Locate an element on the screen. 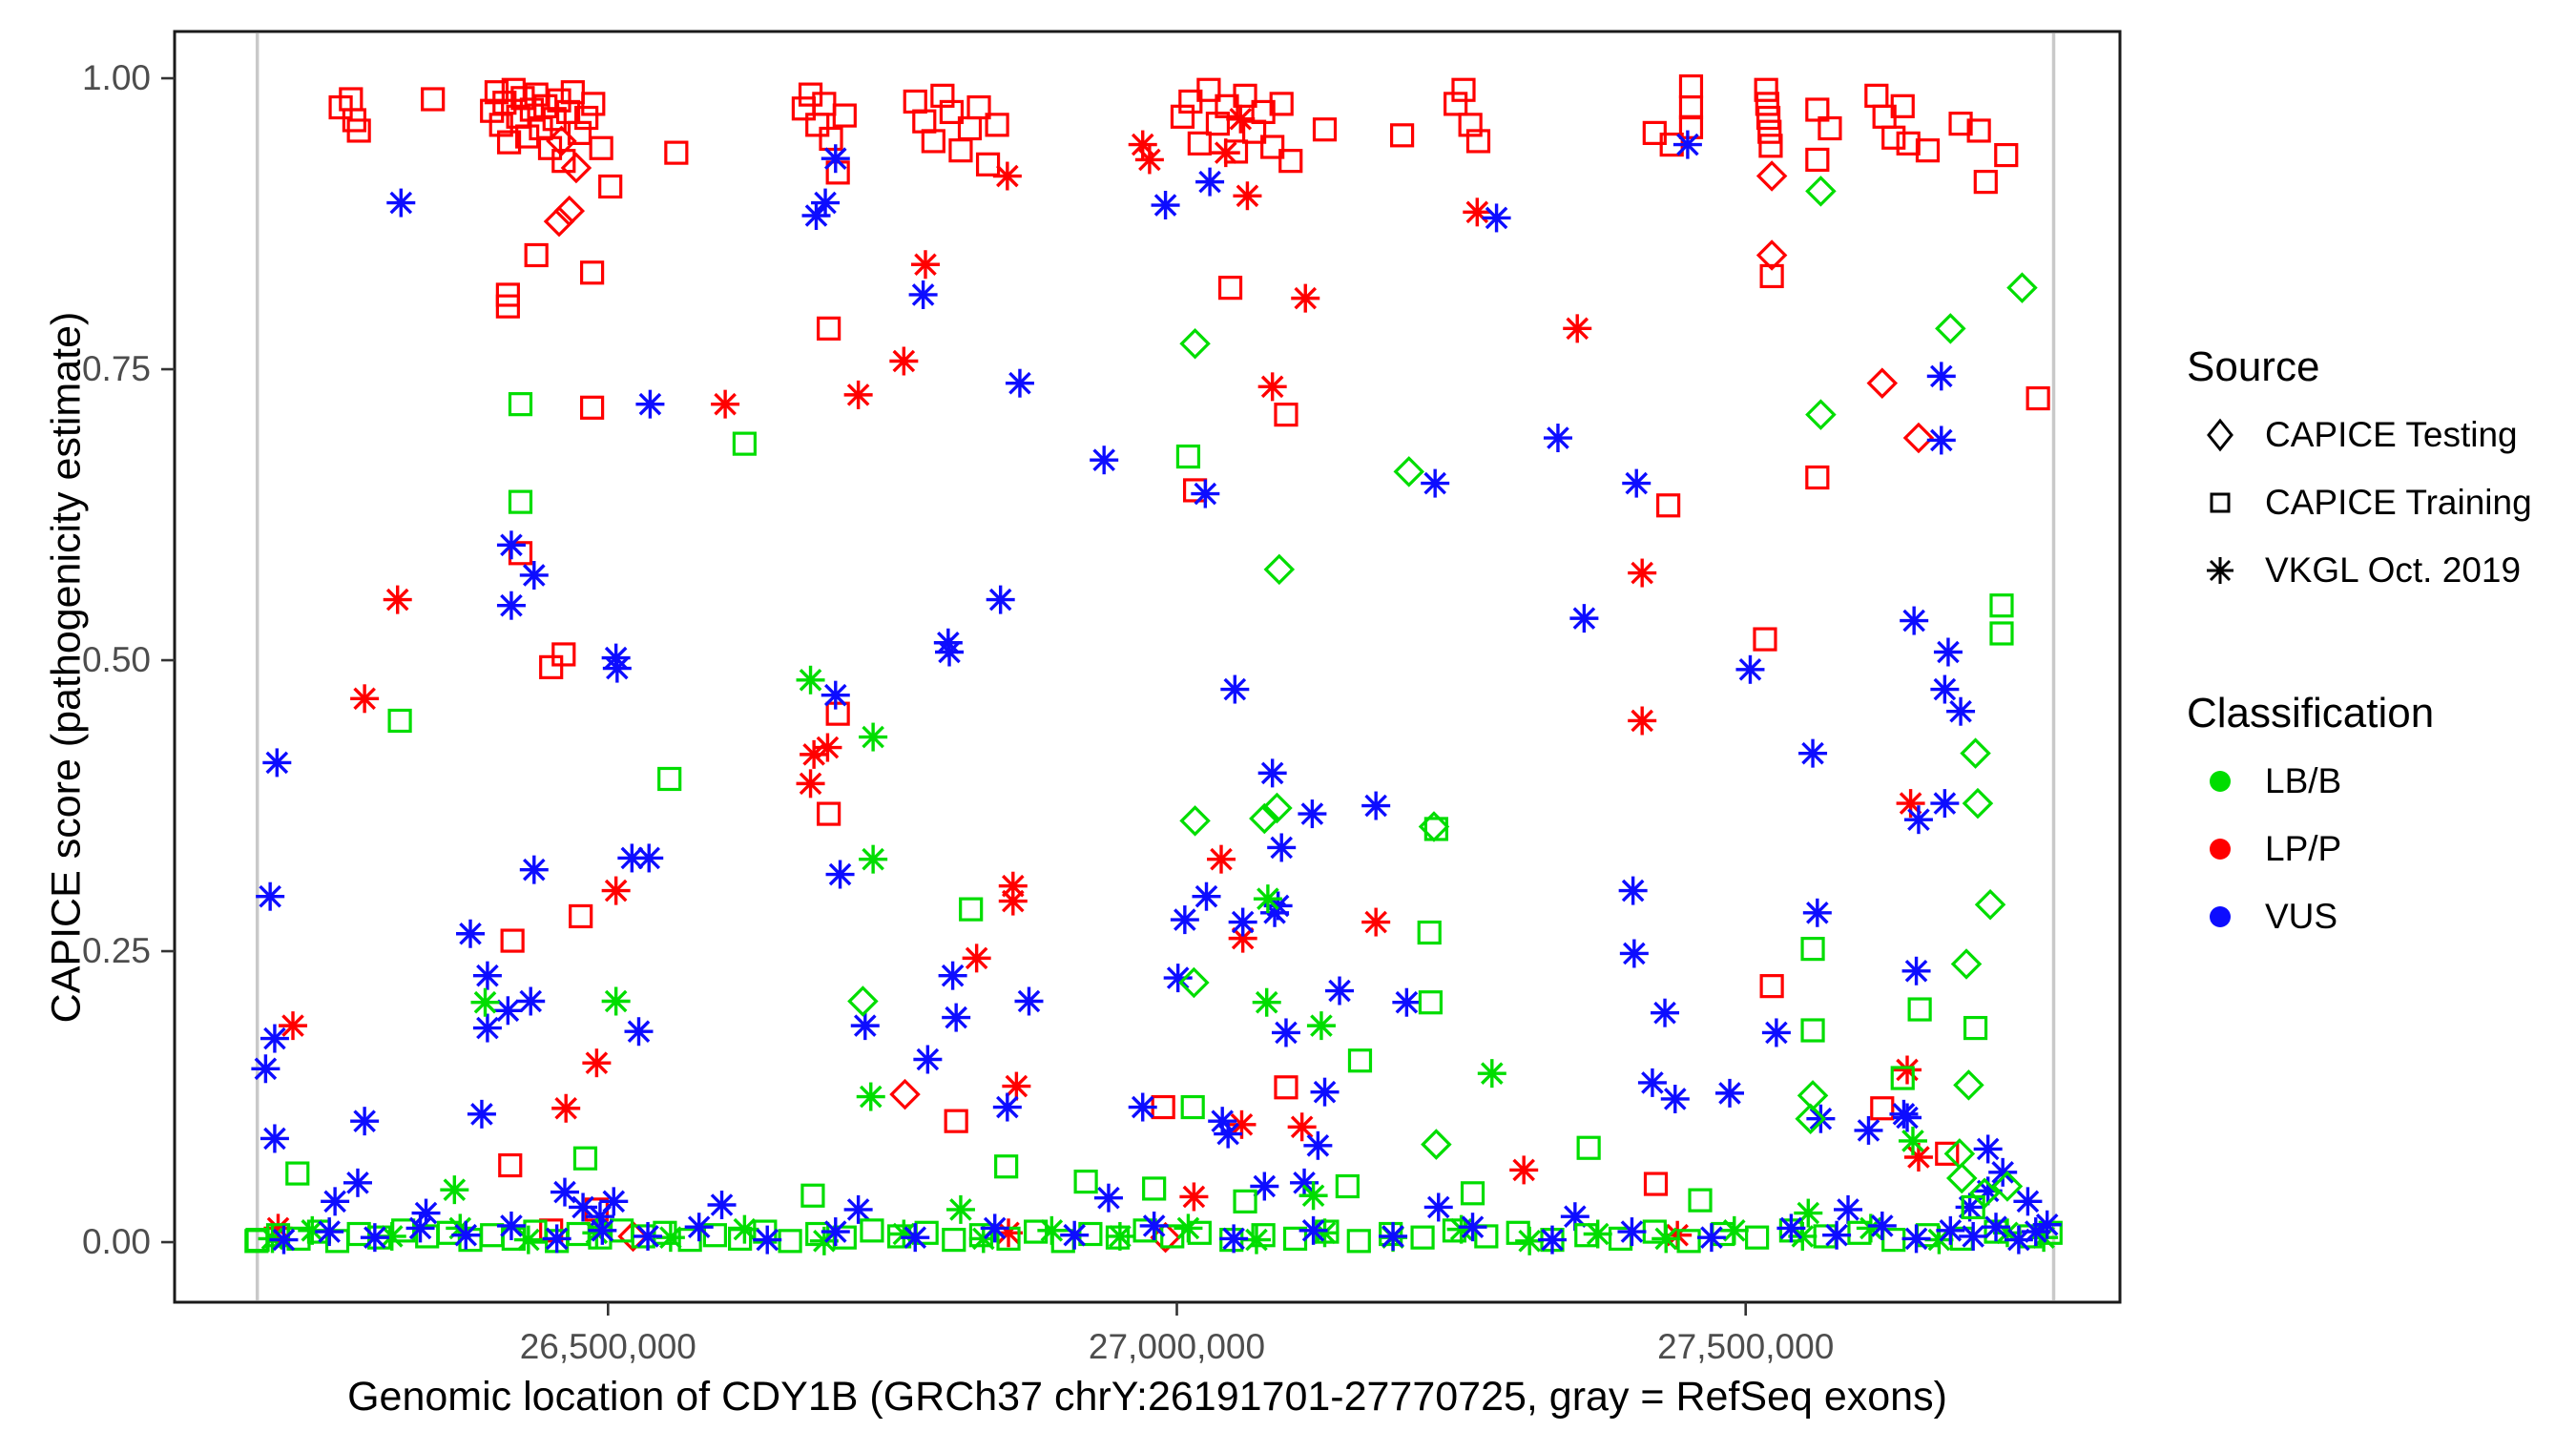  y-tick-label: 0.75 is located at coordinates (116, 369).